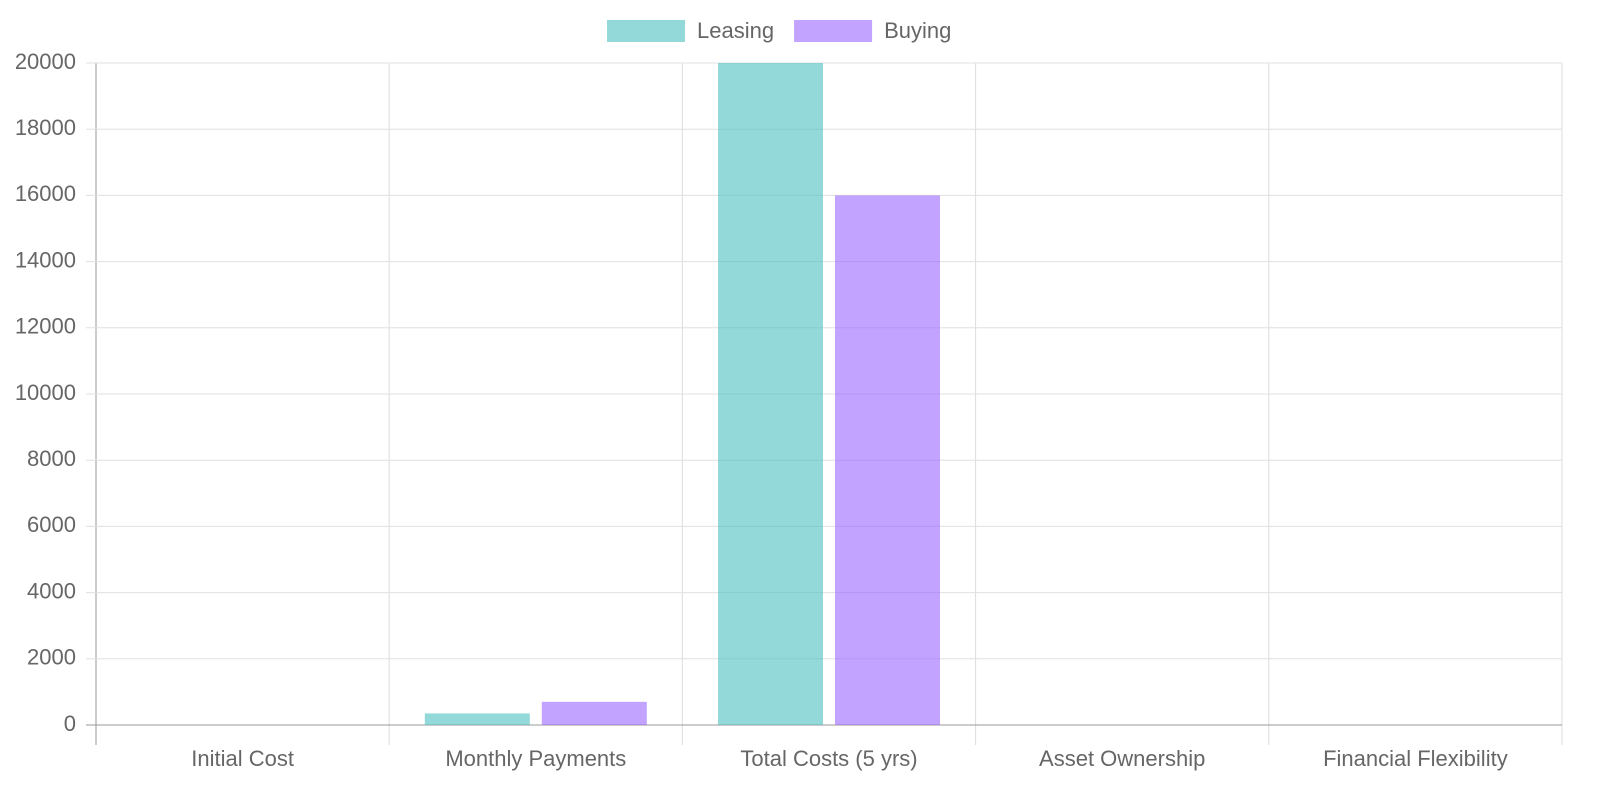 Image resolution: width=1600 pixels, height=805 pixels. I want to click on x-tick-label: Financial Flexibility, so click(1415, 758).